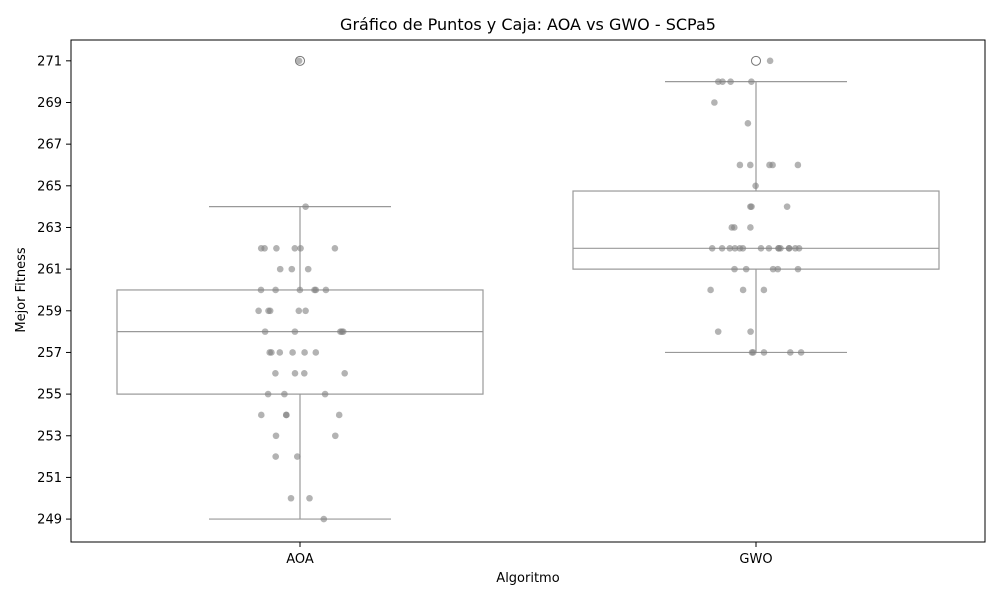 The width and height of the screenshot is (1000, 600). What do you see at coordinates (756, 60) in the screenshot?
I see `outlier-gwo` at bounding box center [756, 60].